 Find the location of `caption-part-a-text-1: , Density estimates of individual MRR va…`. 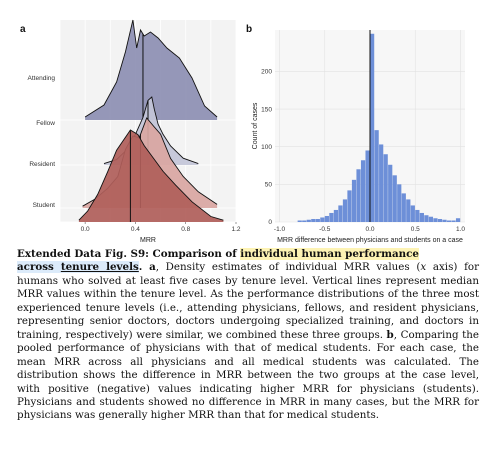

caption-part-a-text-1: , Density estimates of individual MRR va… is located at coordinates (288, 267).